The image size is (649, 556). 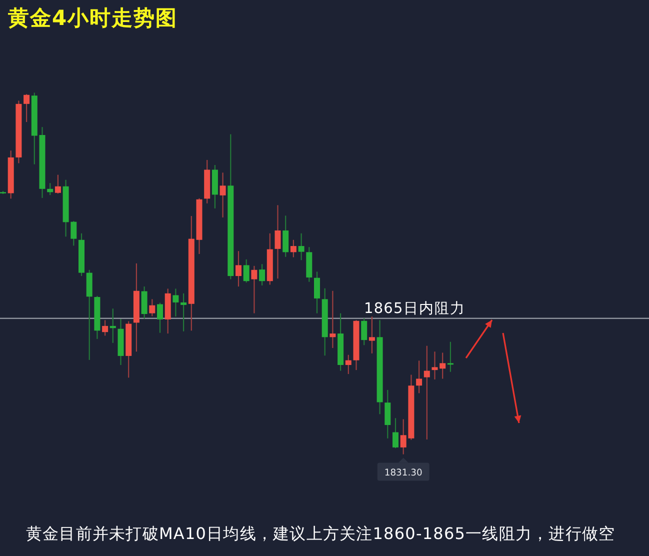 What do you see at coordinates (403, 472) in the screenshot?
I see `annotation: 1831.30` at bounding box center [403, 472].